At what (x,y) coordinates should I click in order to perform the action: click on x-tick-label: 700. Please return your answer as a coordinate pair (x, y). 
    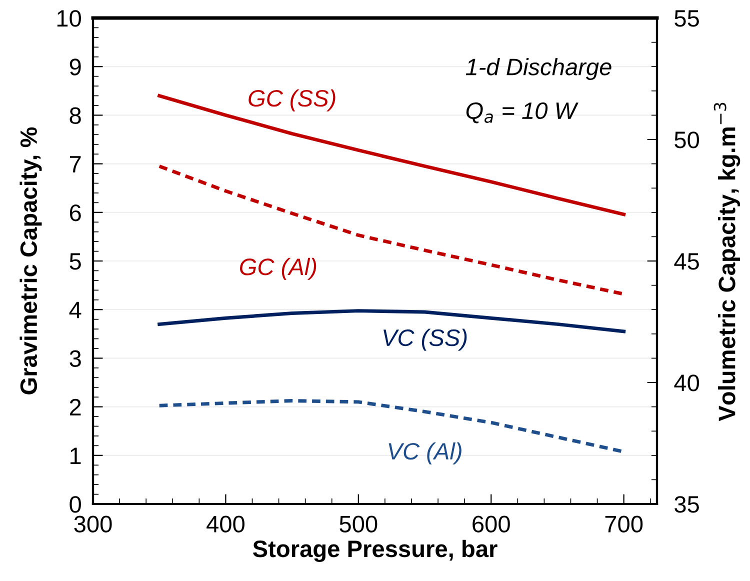
    Looking at the image, I should click on (624, 524).